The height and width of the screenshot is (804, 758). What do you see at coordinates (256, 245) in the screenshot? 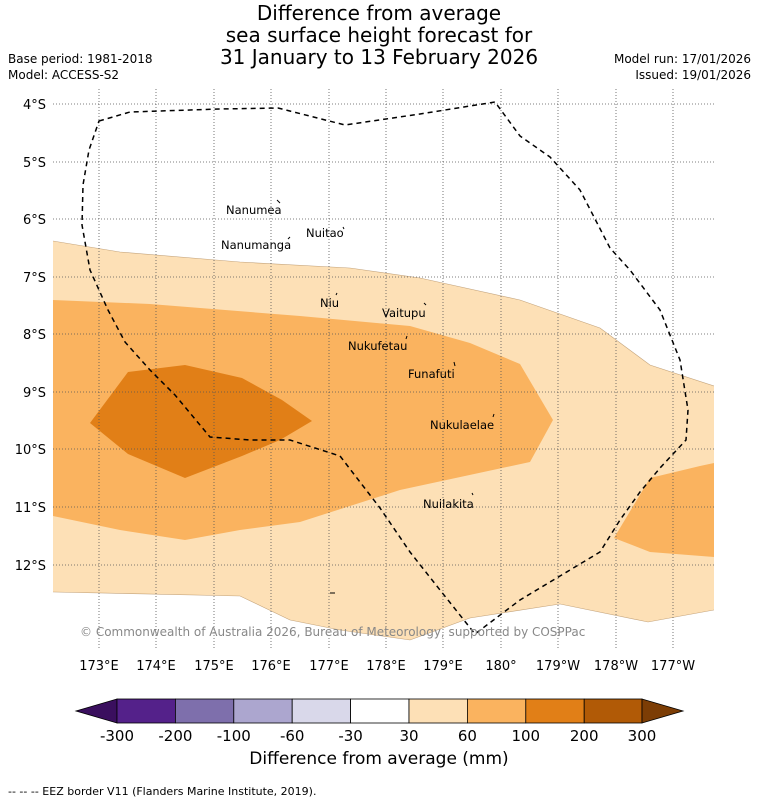
I see `island-label-nanumanga: Nanumanga` at bounding box center [256, 245].